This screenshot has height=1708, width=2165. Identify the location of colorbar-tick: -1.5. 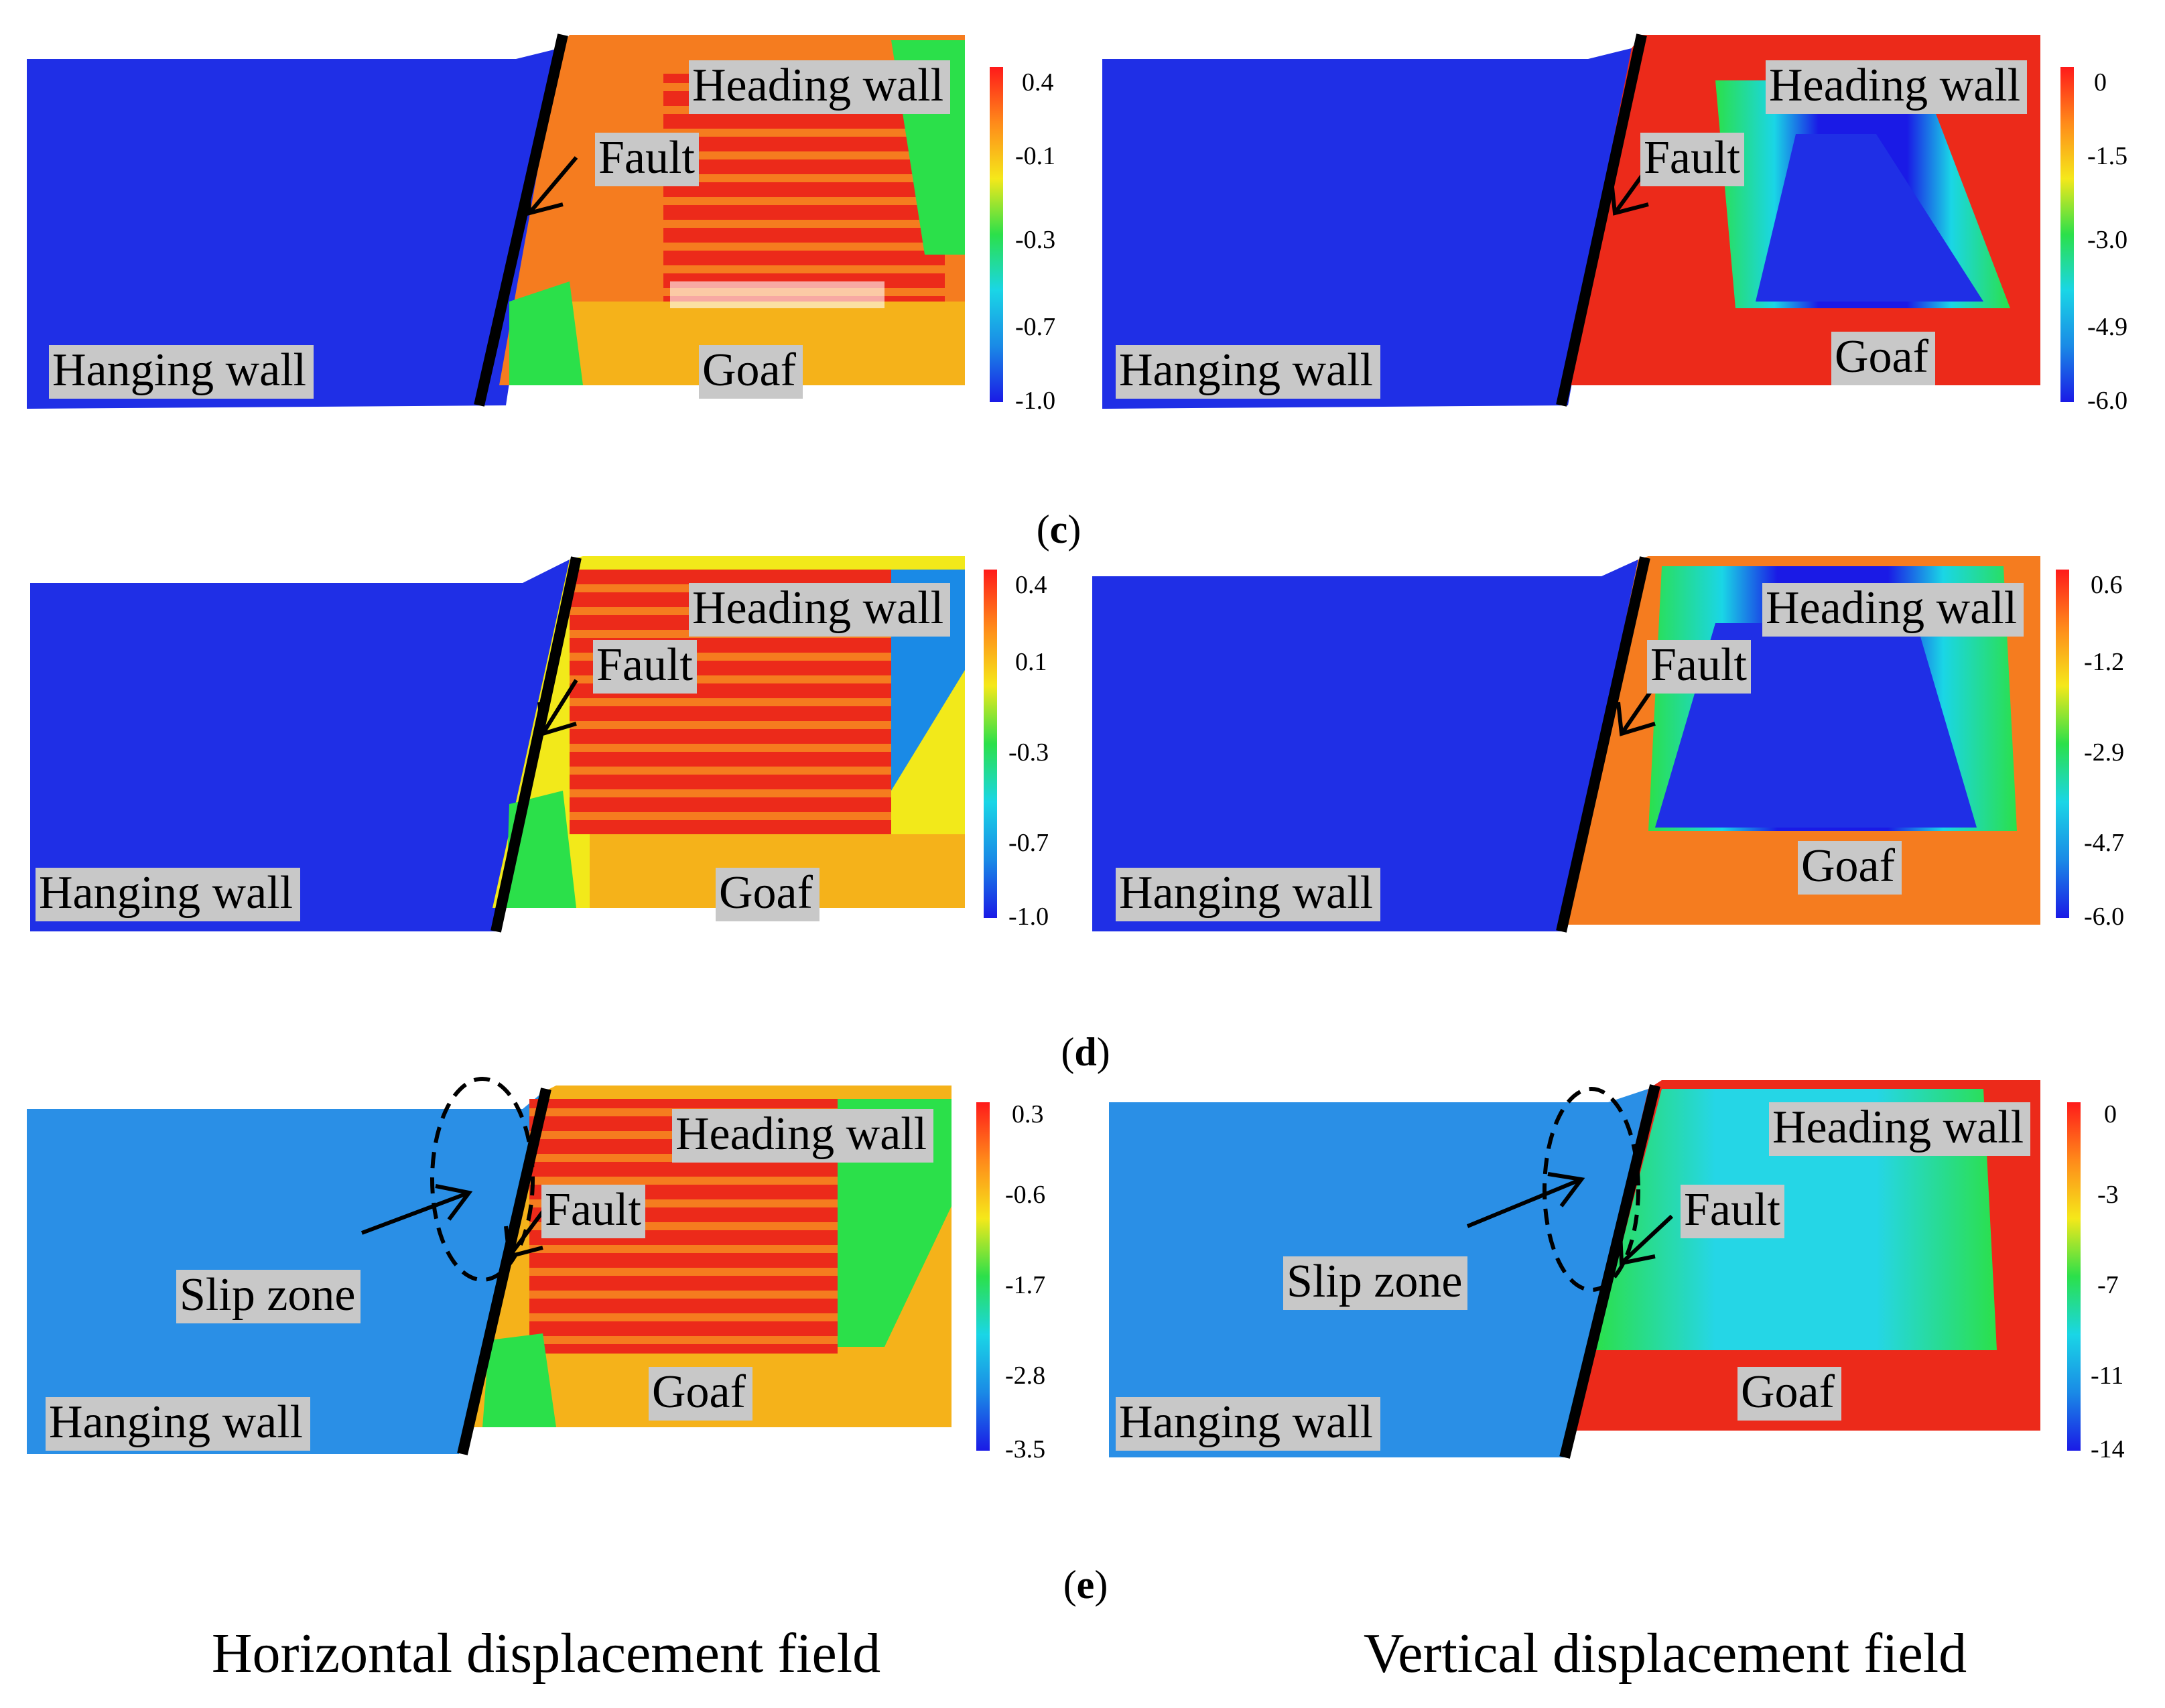
(2107, 156).